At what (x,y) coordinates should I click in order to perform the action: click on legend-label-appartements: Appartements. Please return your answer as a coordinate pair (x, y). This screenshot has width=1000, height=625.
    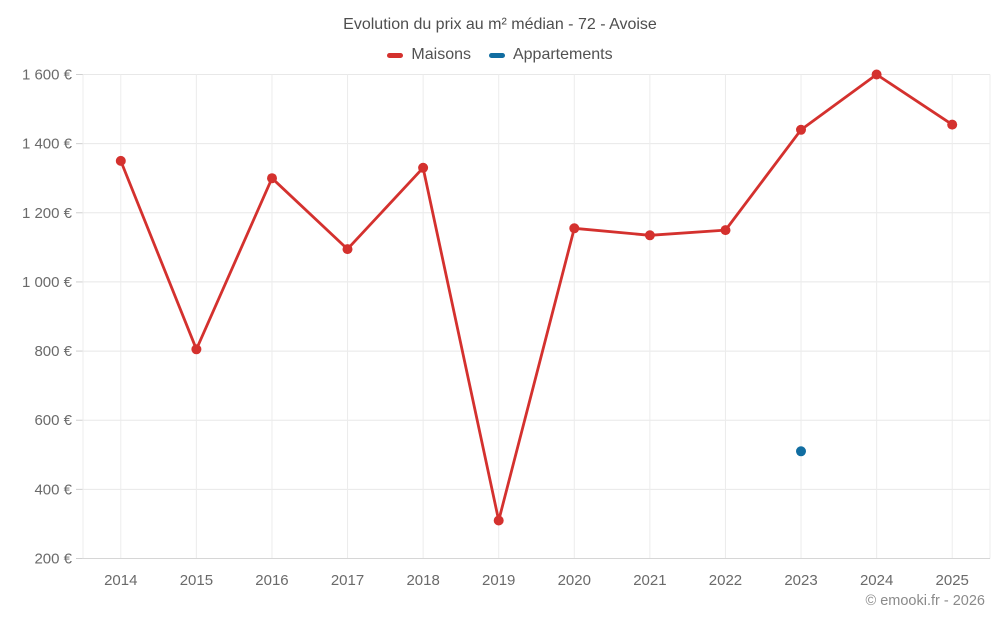
    Looking at the image, I should click on (562, 54).